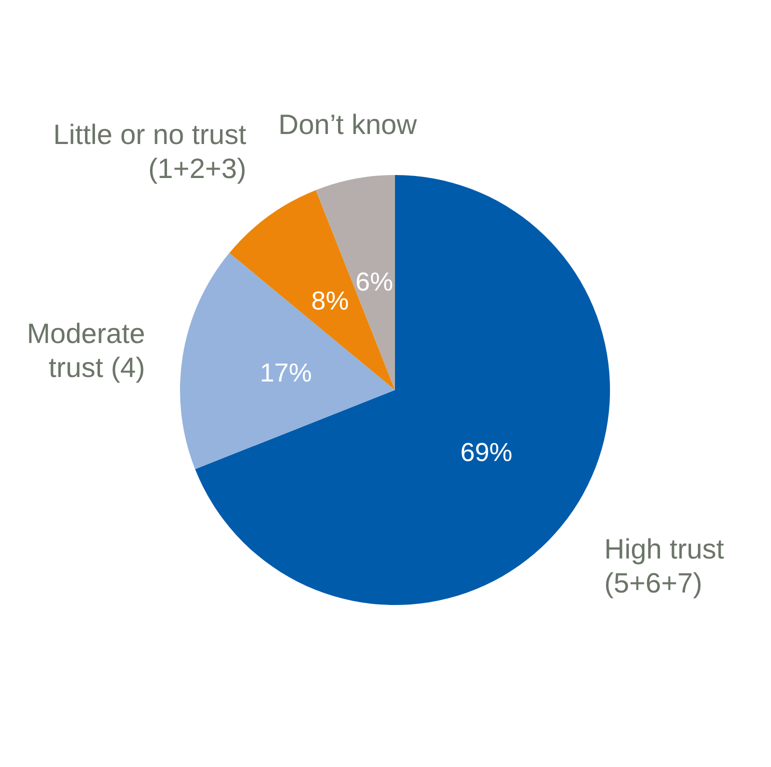 This screenshot has height=767, width=771. What do you see at coordinates (286, 373) in the screenshot?
I see `data-label: 17%` at bounding box center [286, 373].